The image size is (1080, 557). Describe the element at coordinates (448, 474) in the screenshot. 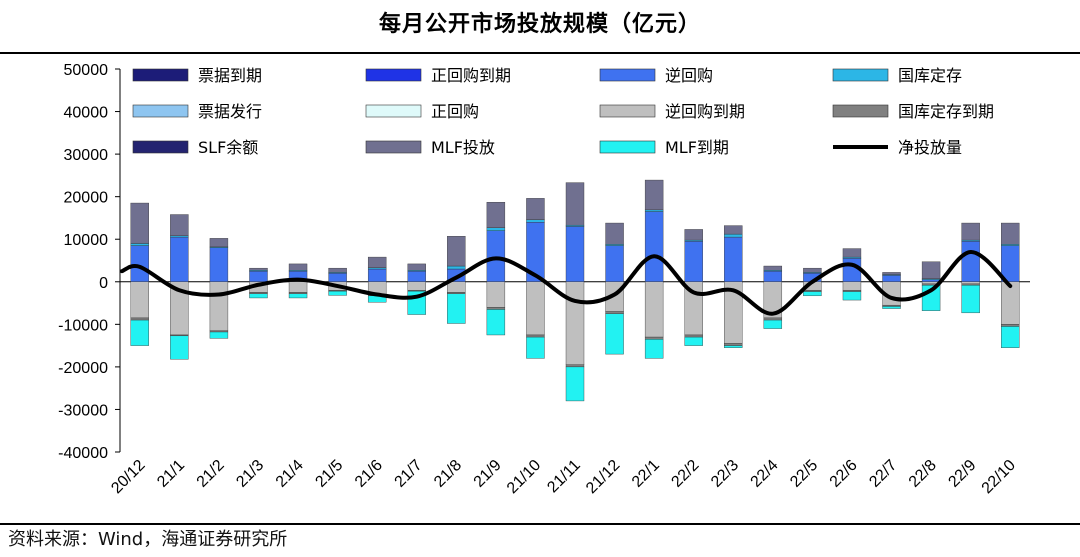

I see `x-tick-label: 21/8` at that location.